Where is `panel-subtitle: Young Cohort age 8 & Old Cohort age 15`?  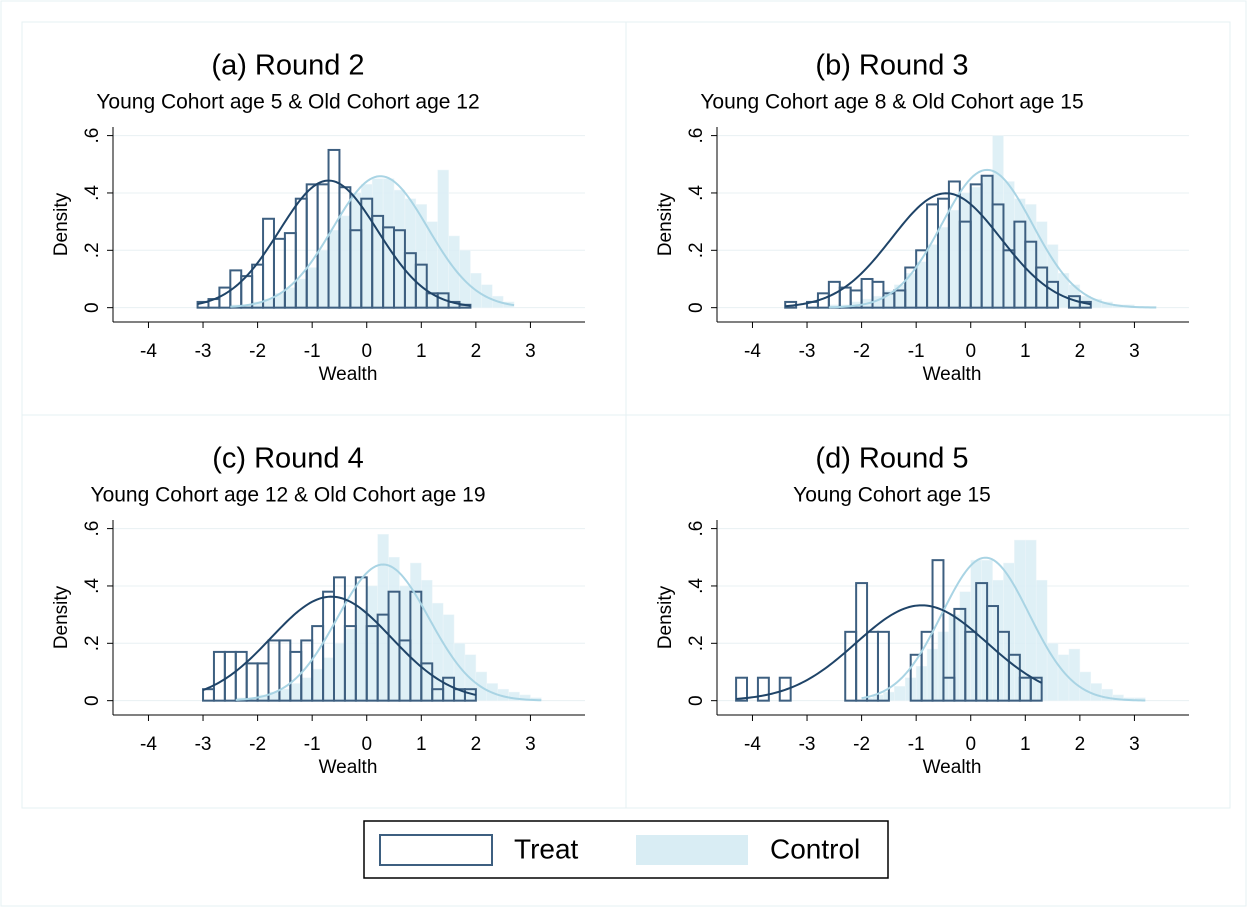 panel-subtitle: Young Cohort age 8 & Old Cohort age 15 is located at coordinates (891, 102).